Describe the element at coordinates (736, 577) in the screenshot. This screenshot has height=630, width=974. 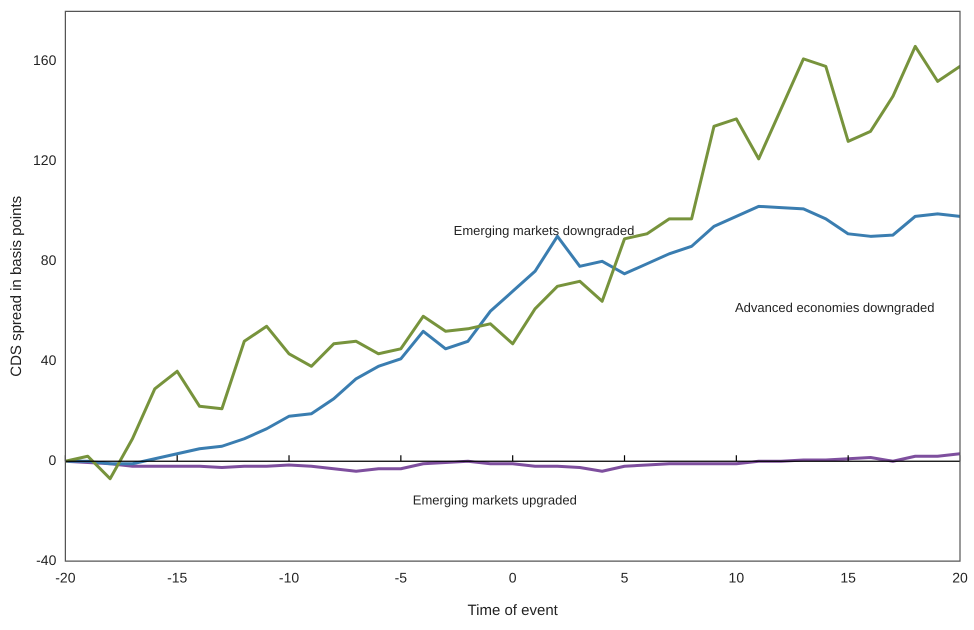
I see `x-tick-label: 10` at that location.